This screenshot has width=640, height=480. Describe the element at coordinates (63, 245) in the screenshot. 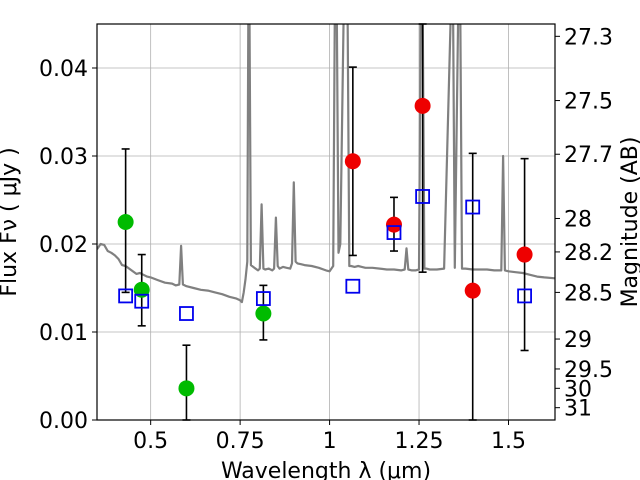

I see `y-tick-label: 0.02` at that location.